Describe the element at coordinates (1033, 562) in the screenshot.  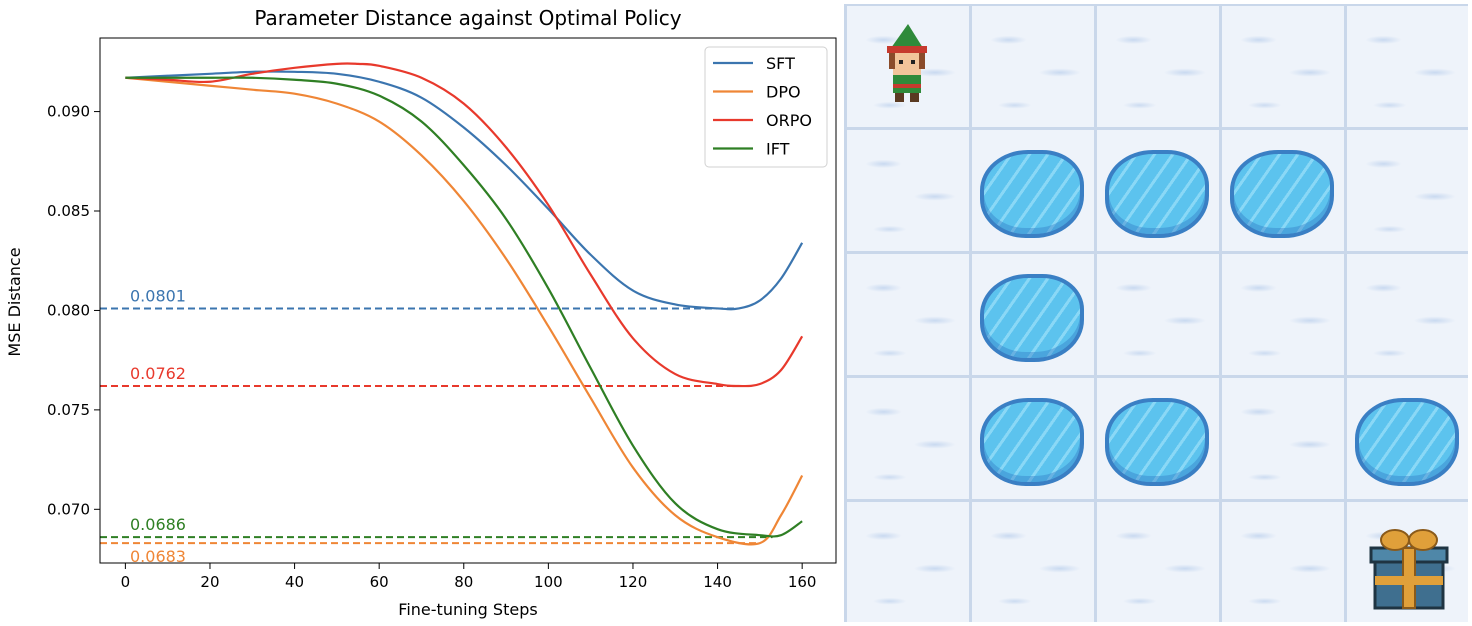
I see `grid-cell-r4-c1` at that location.